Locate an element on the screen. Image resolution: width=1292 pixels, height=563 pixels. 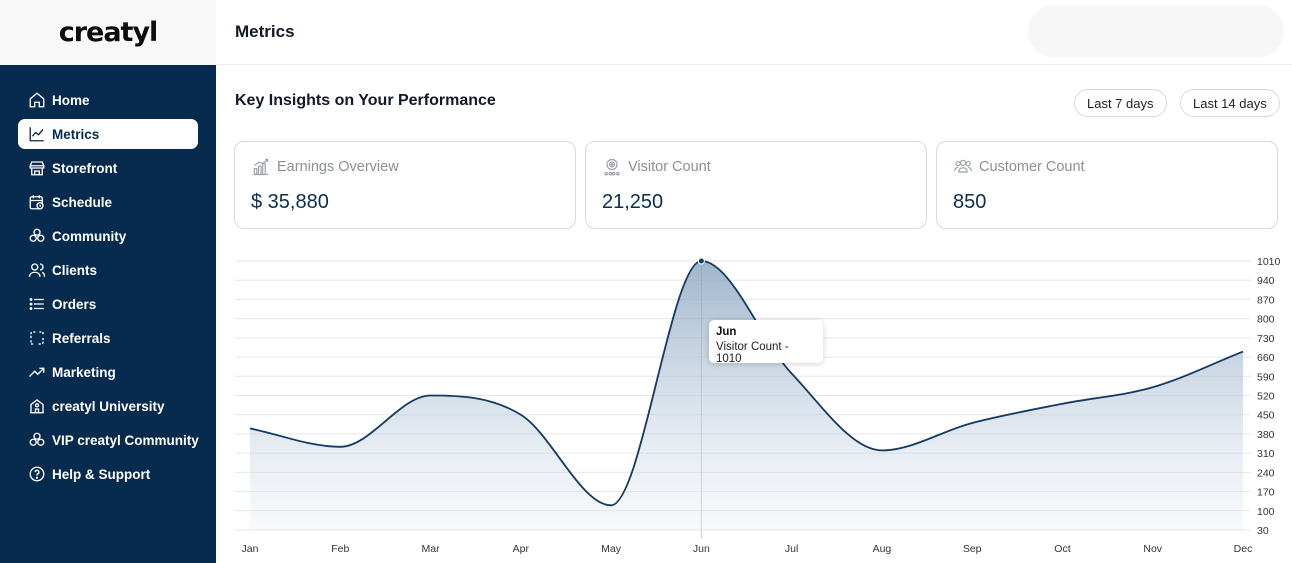
sidebar-item-orders: Orders is located at coordinates (108, 304).